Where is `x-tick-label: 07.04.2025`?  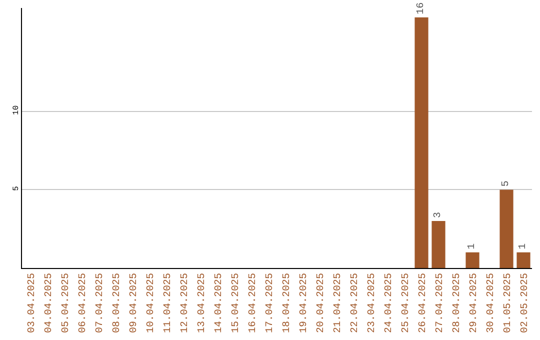
x-tick-label: 07.04.2025 is located at coordinates (100, 303).